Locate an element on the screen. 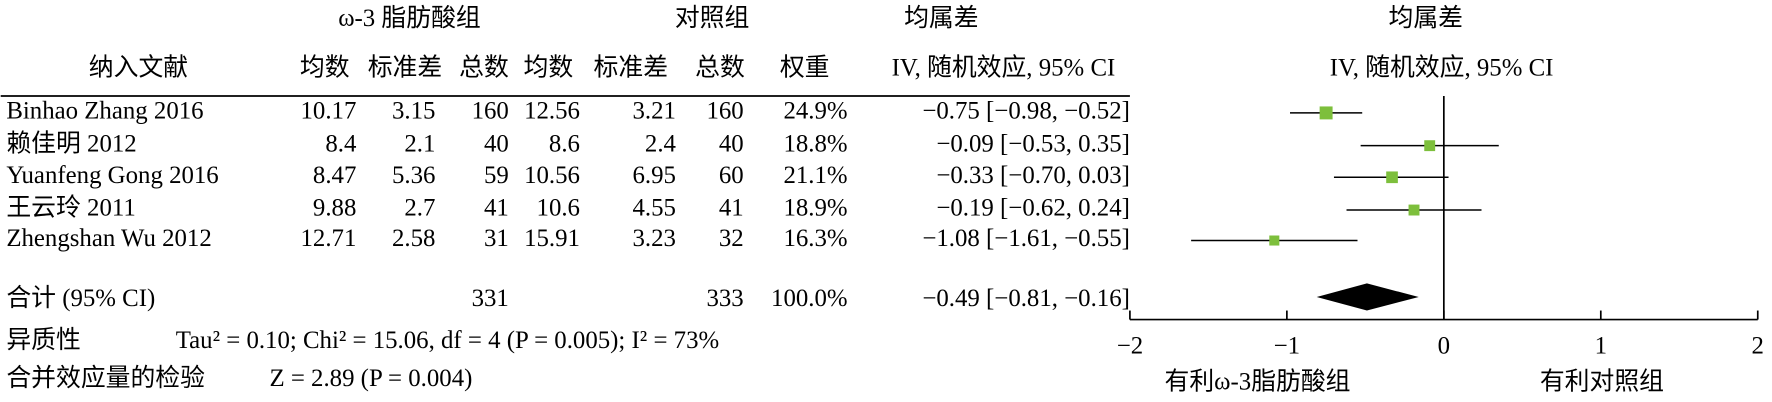  cell: 4.55 is located at coordinates (654, 208).